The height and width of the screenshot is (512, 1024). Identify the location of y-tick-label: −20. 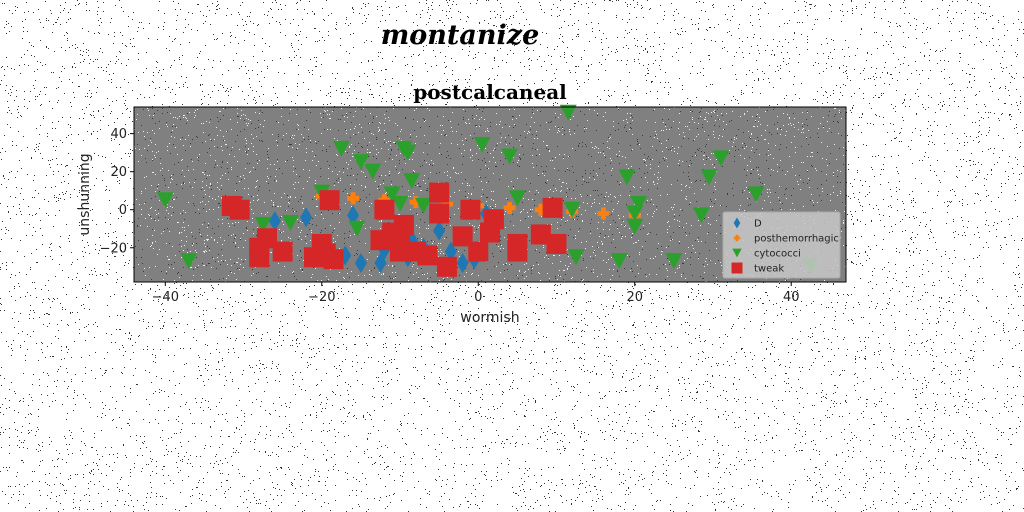
(113, 248).